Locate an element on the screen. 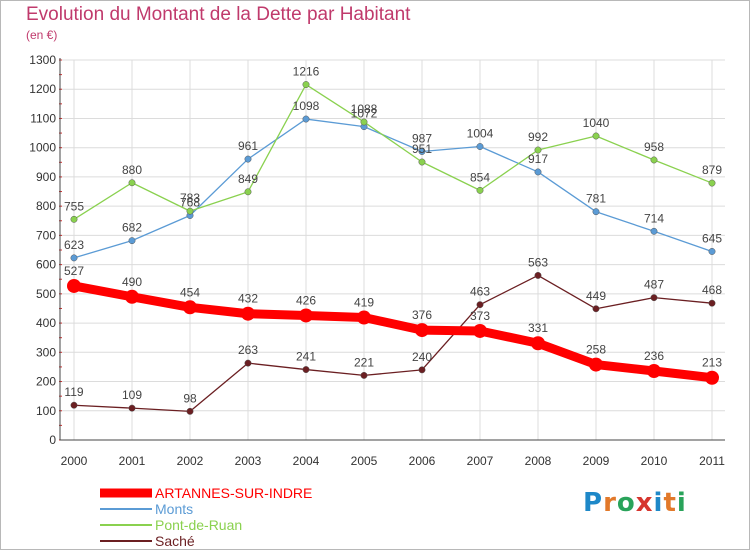 The width and height of the screenshot is (750, 550). data-label: 854 is located at coordinates (480, 177).